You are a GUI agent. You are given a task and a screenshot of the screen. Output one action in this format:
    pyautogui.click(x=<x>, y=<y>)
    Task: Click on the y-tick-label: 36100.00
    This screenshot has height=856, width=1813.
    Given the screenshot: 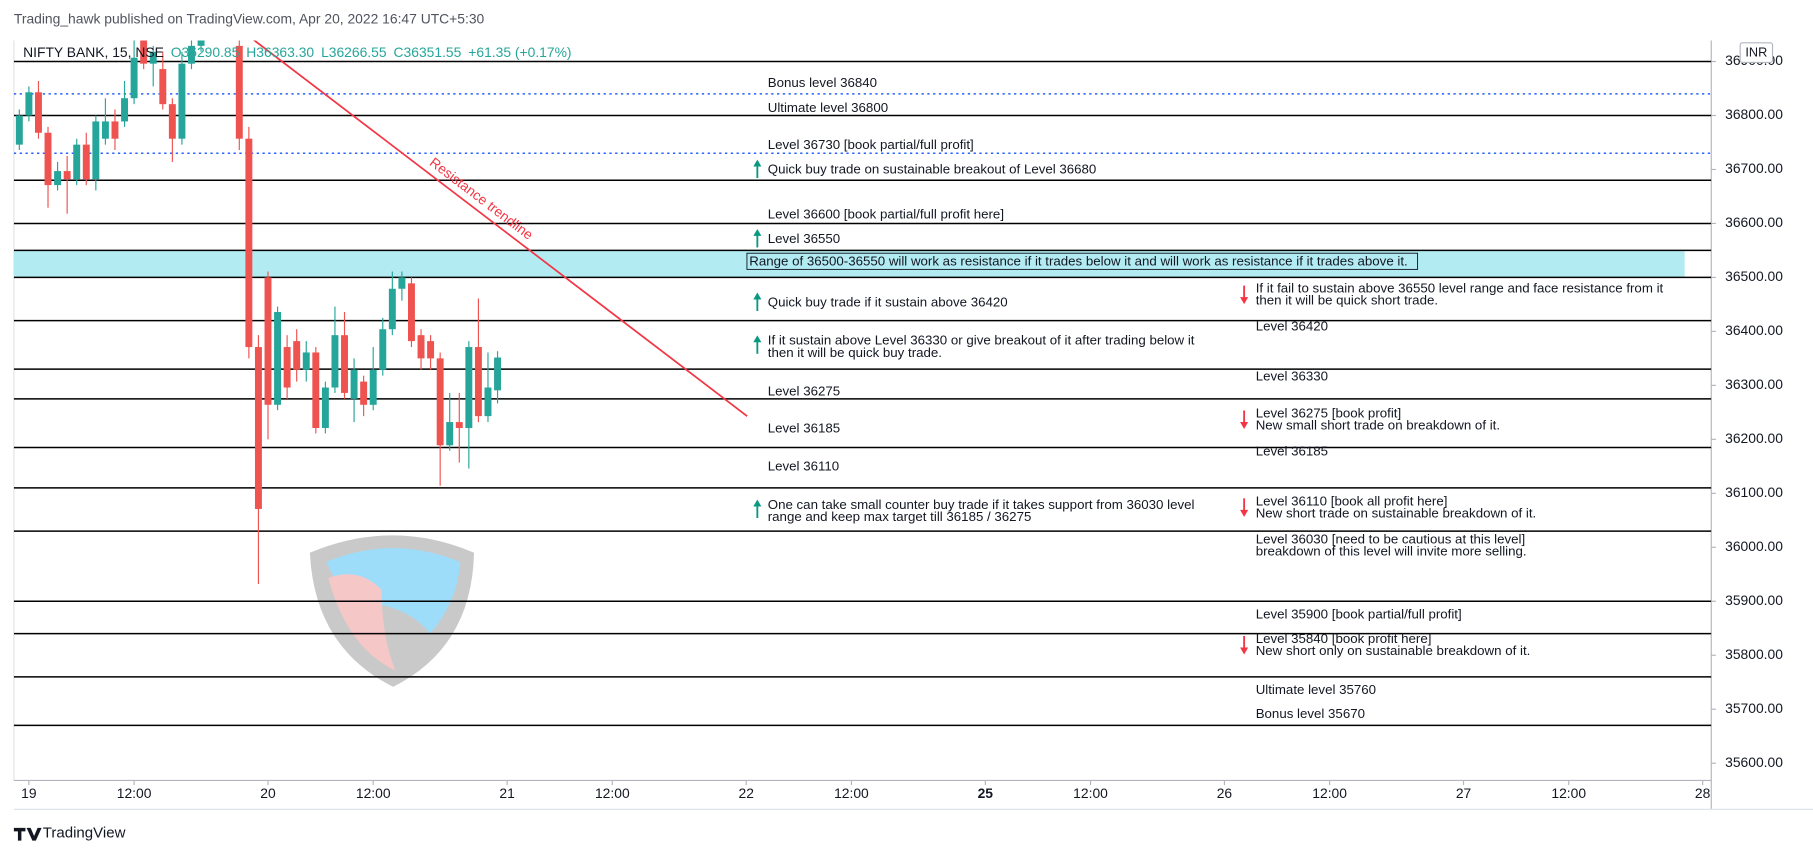 What is the action you would take?
    pyautogui.click(x=1754, y=492)
    